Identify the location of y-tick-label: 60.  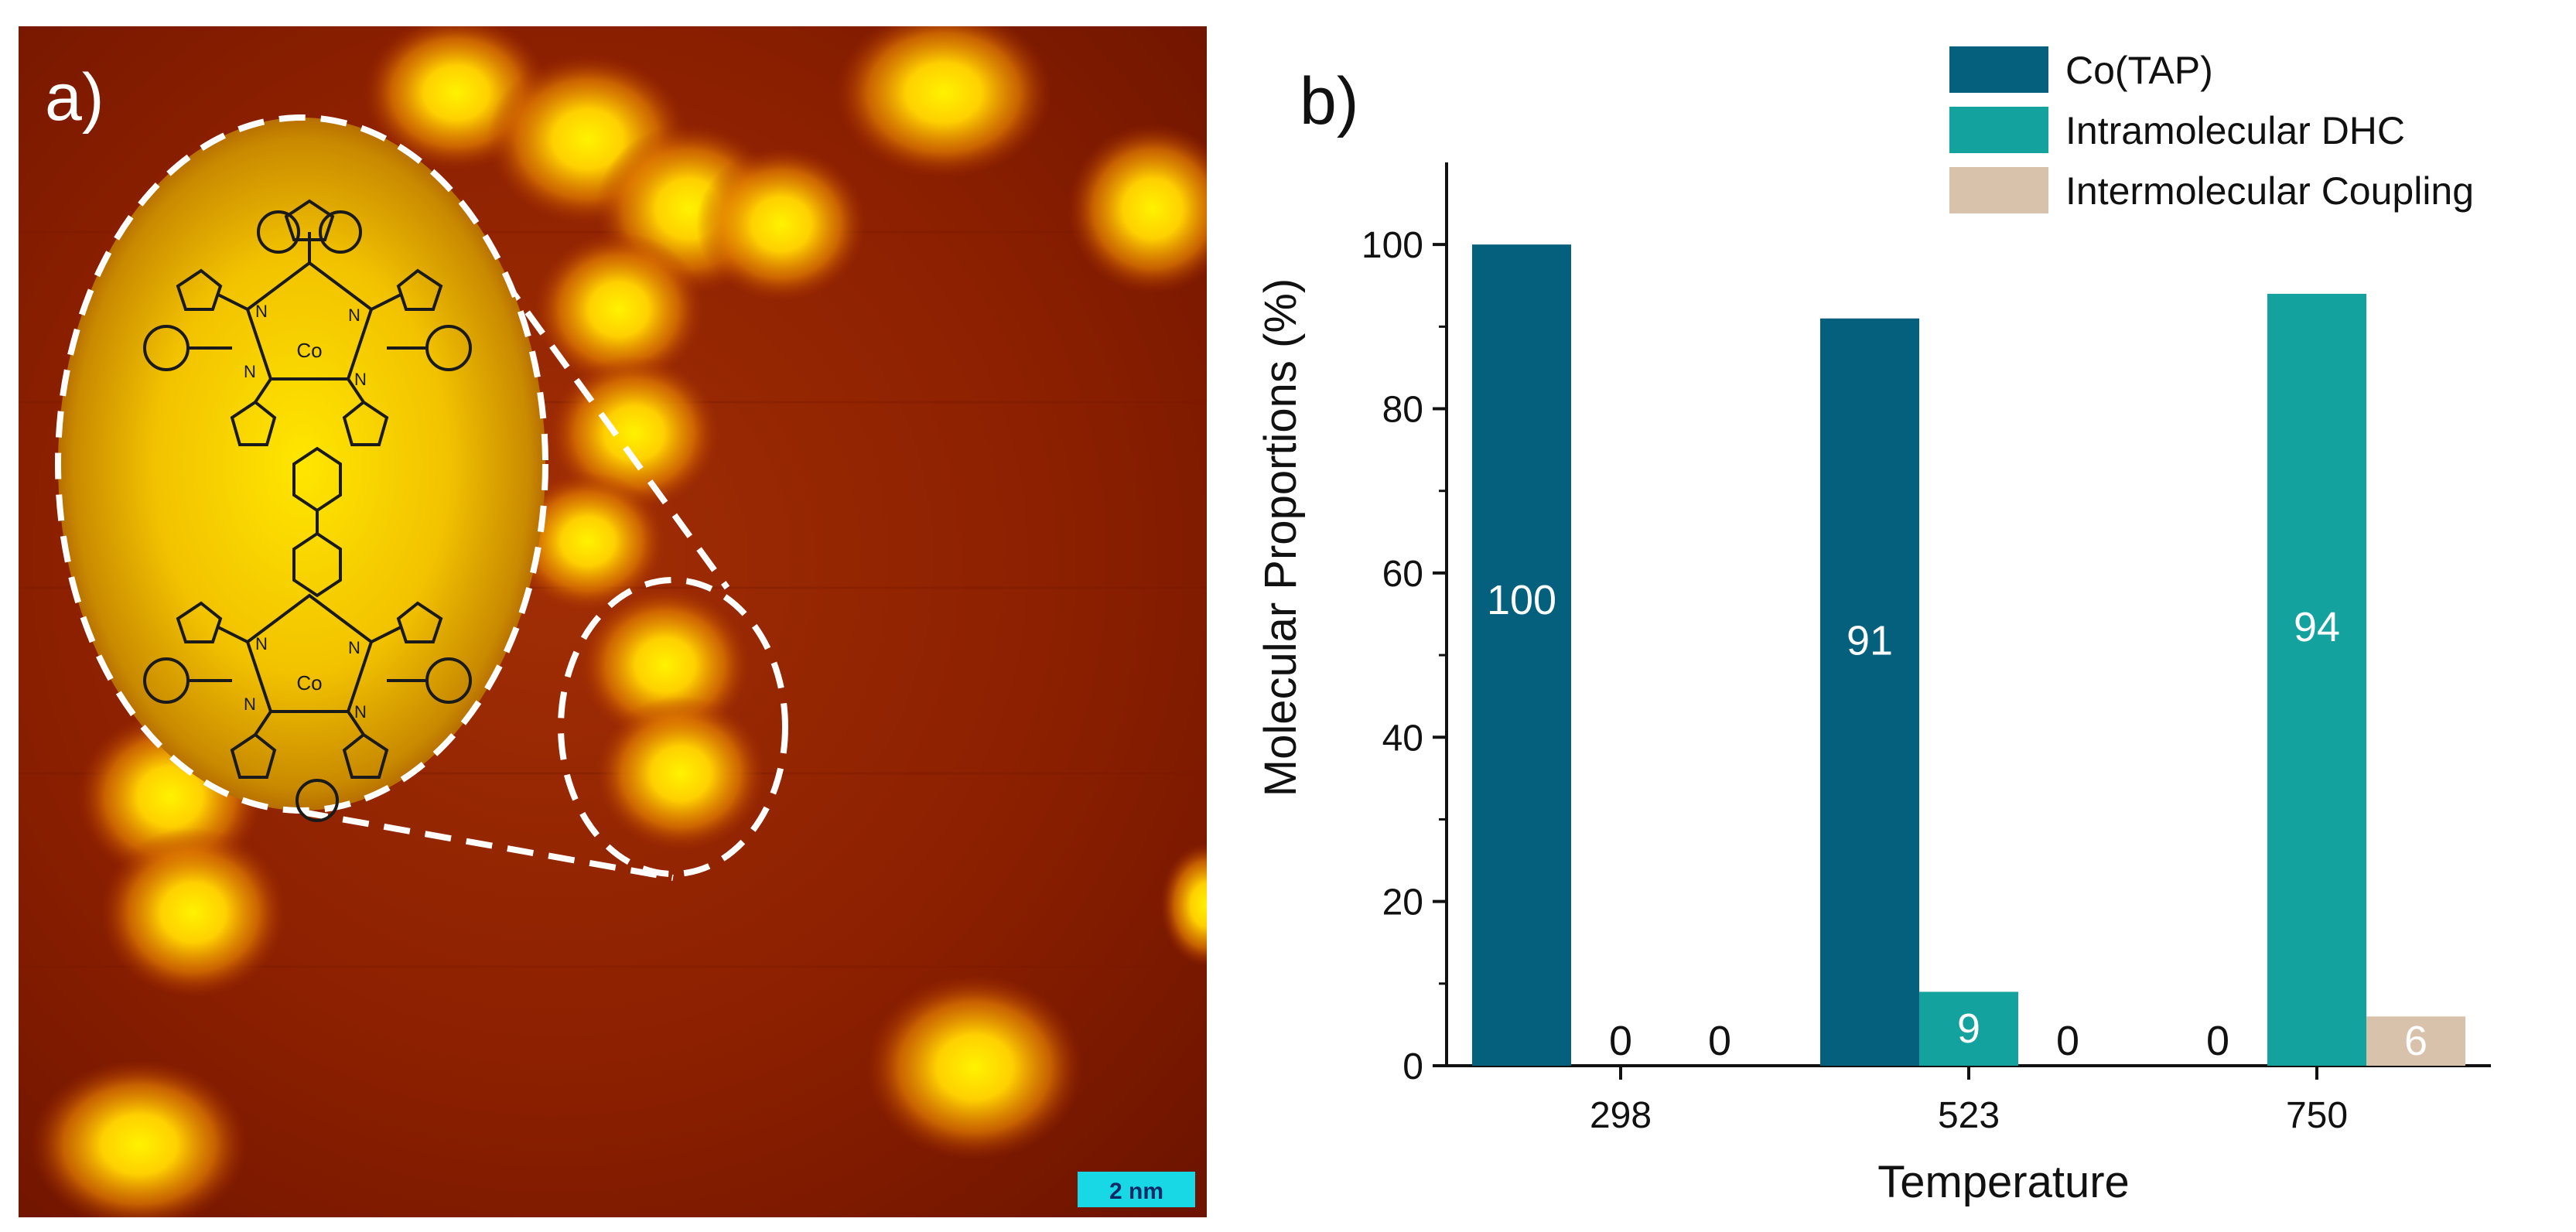
(1402, 574).